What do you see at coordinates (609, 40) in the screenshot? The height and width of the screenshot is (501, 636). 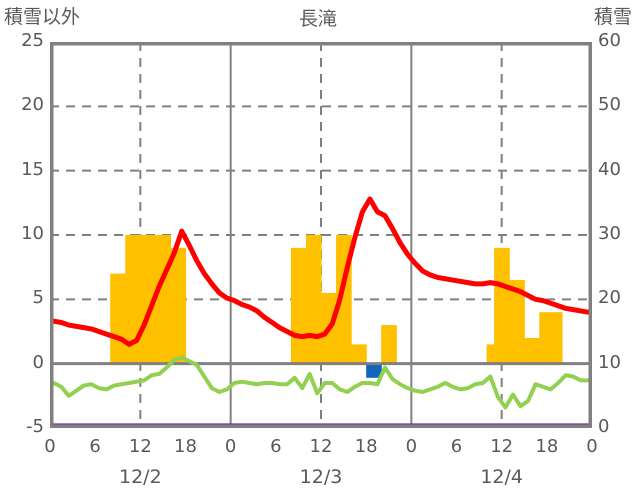 I see `right-axis-tick: 60` at bounding box center [609, 40].